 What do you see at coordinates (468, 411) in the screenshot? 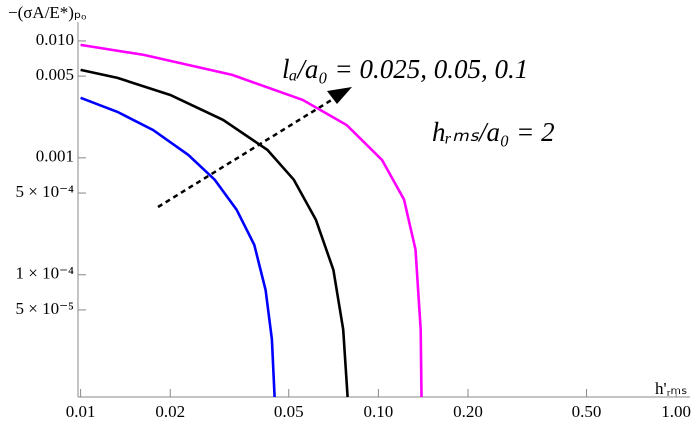
I see `x-tick-label: 0.20` at bounding box center [468, 411].